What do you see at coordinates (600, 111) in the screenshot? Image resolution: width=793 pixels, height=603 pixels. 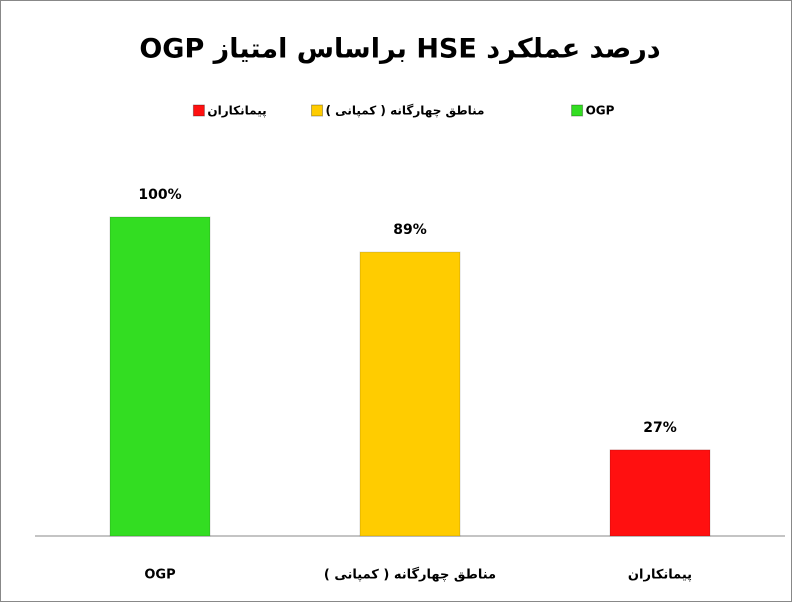 I see `legend-label: OGP` at bounding box center [600, 111].